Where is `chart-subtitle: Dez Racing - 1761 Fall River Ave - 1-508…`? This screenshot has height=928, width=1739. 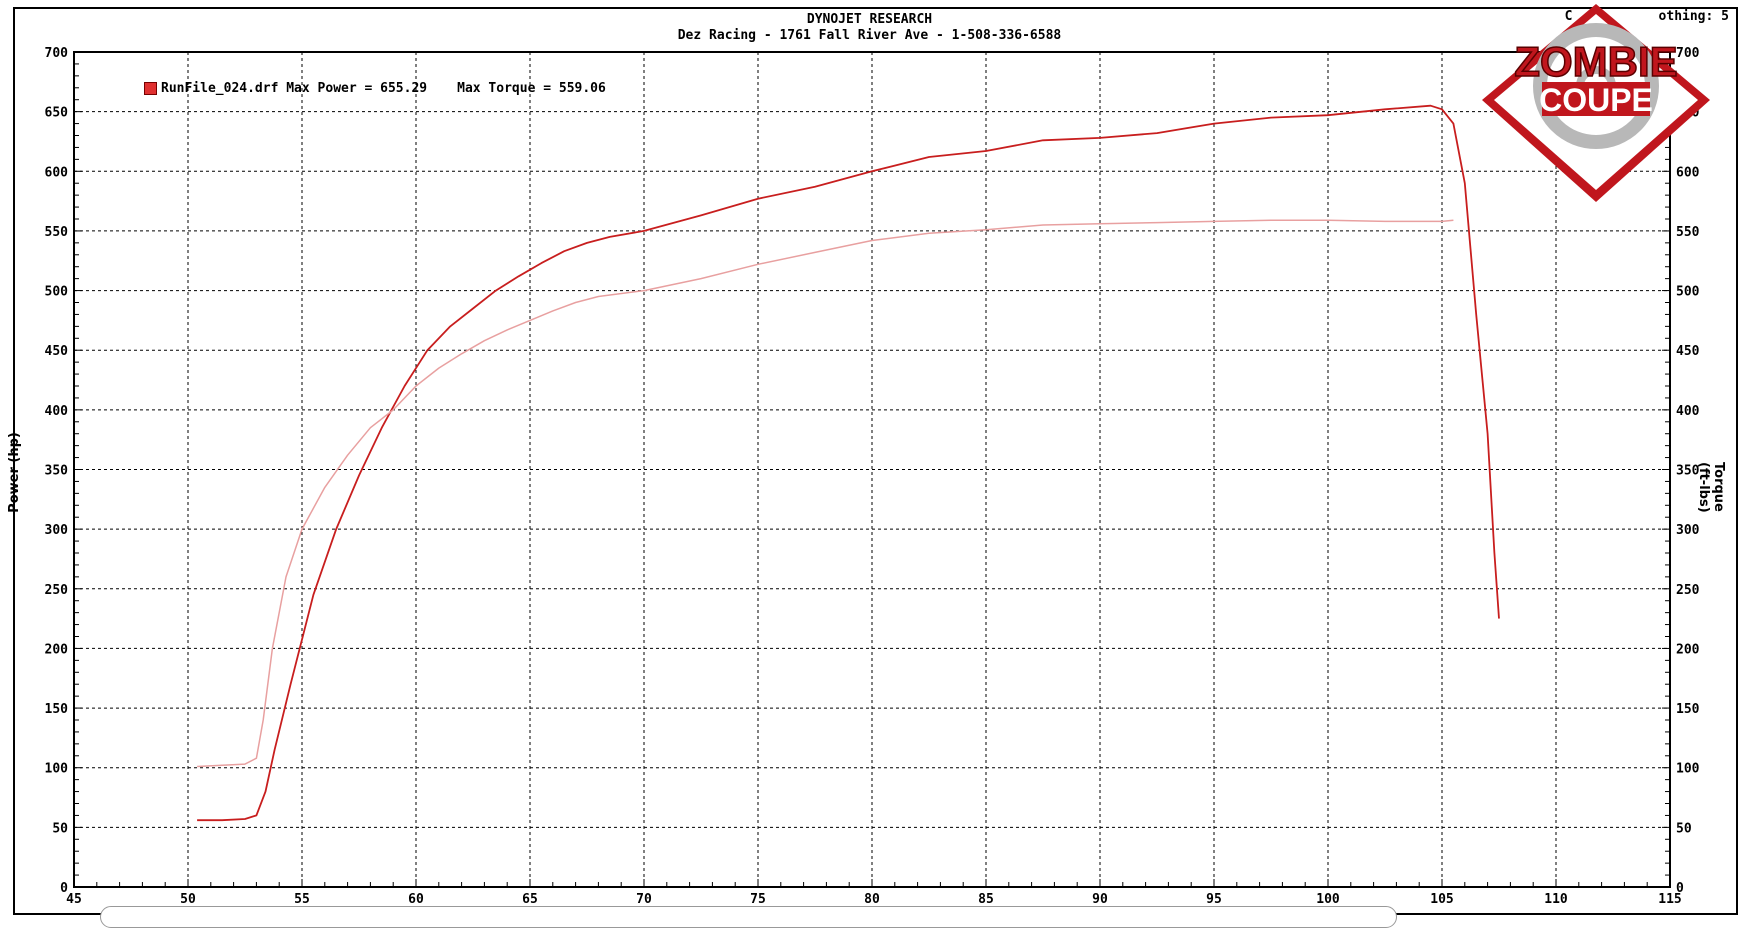
chart-subtitle: Dez Racing - 1761 Fall River Ave - 1-508… is located at coordinates (869, 35).